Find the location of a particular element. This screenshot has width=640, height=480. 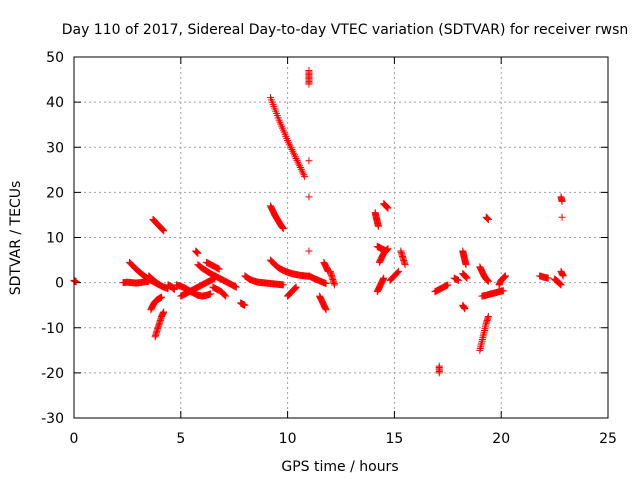

x-tick-label: 25 is located at coordinates (608, 439).